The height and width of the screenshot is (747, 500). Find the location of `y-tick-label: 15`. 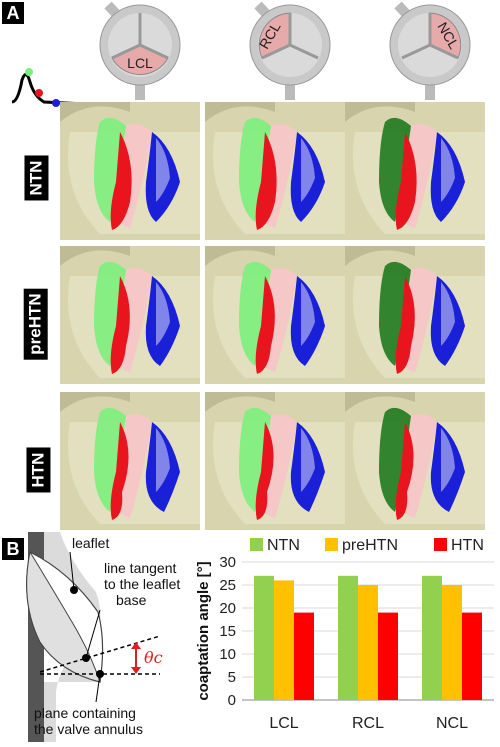

y-tick-label: 15 is located at coordinates (227, 631).